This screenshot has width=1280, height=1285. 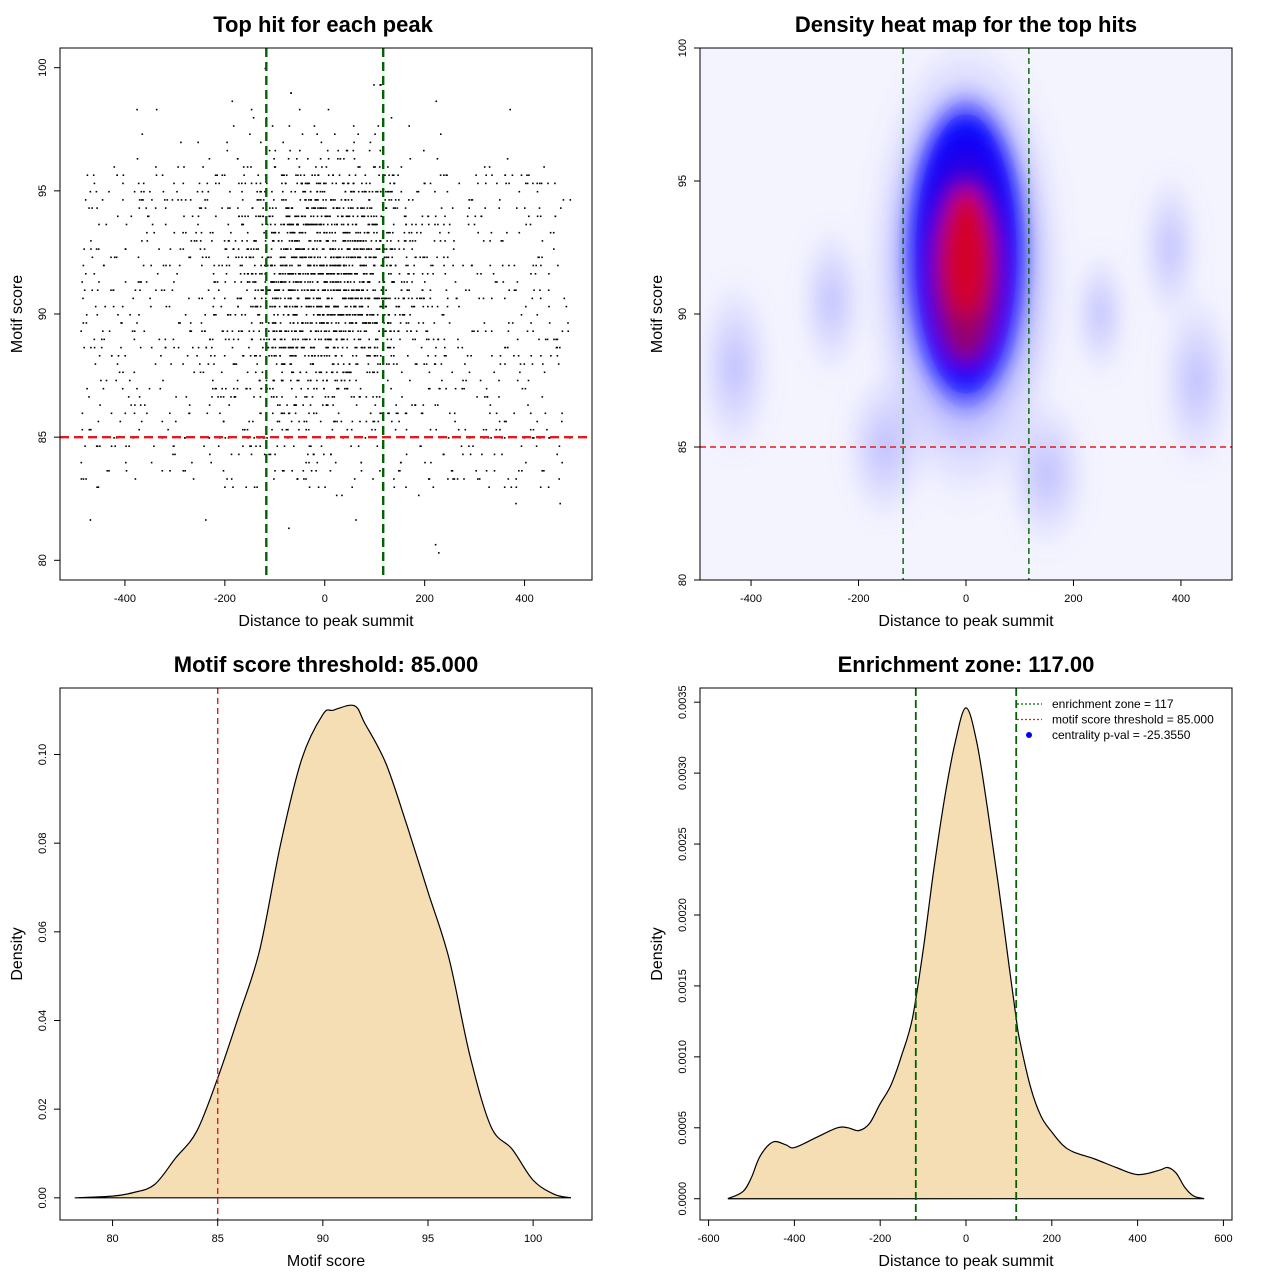 What do you see at coordinates (683, 447) in the screenshot?
I see `heatmap-y-tick-label: 85` at bounding box center [683, 447].